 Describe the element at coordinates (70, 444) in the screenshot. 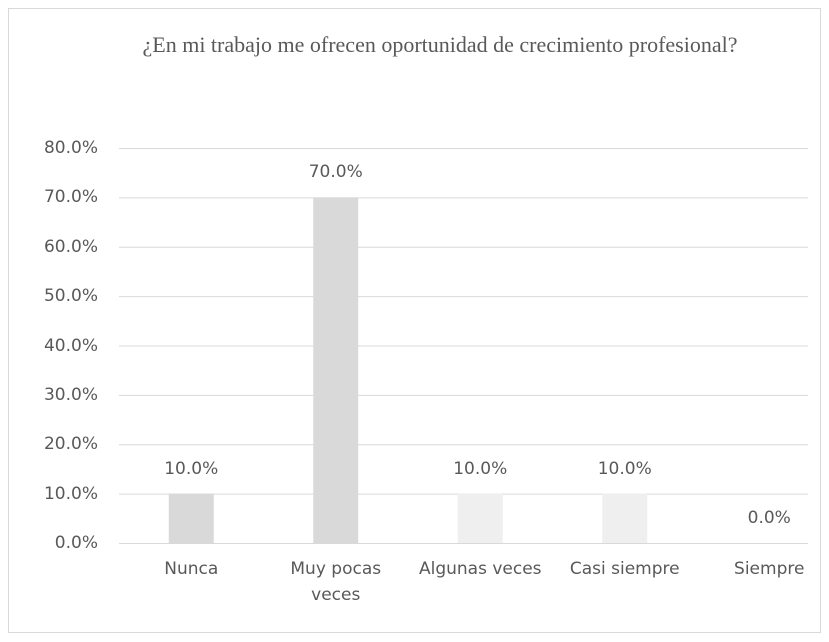

I see `y-tick-label: 20.0%` at that location.